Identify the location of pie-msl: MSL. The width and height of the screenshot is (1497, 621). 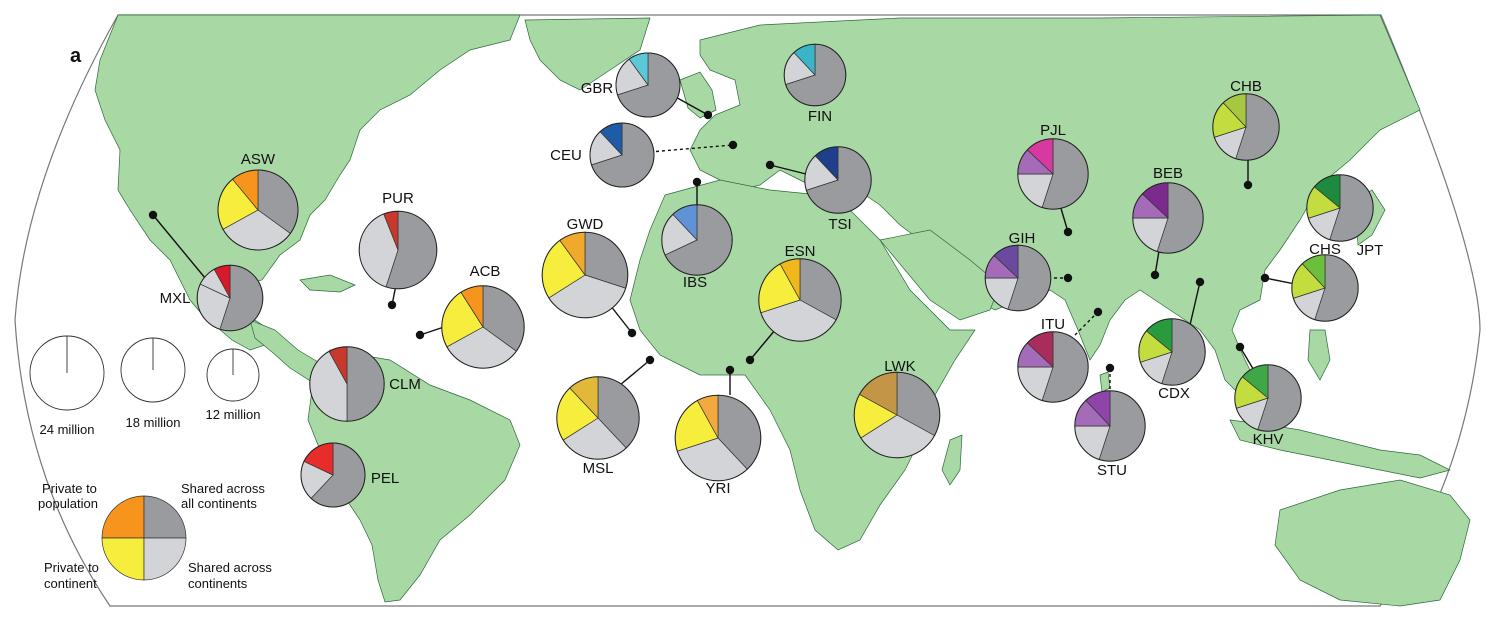
(598, 426).